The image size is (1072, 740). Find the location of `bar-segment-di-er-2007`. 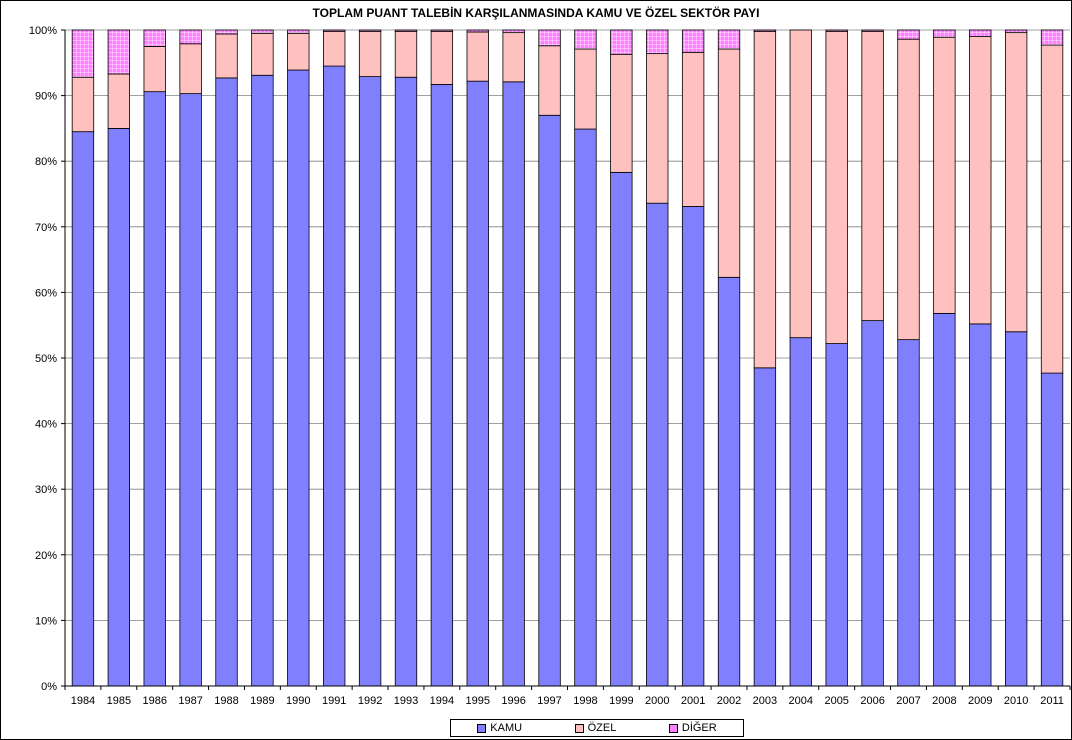

bar-segment-di-er-2007 is located at coordinates (908, 34).